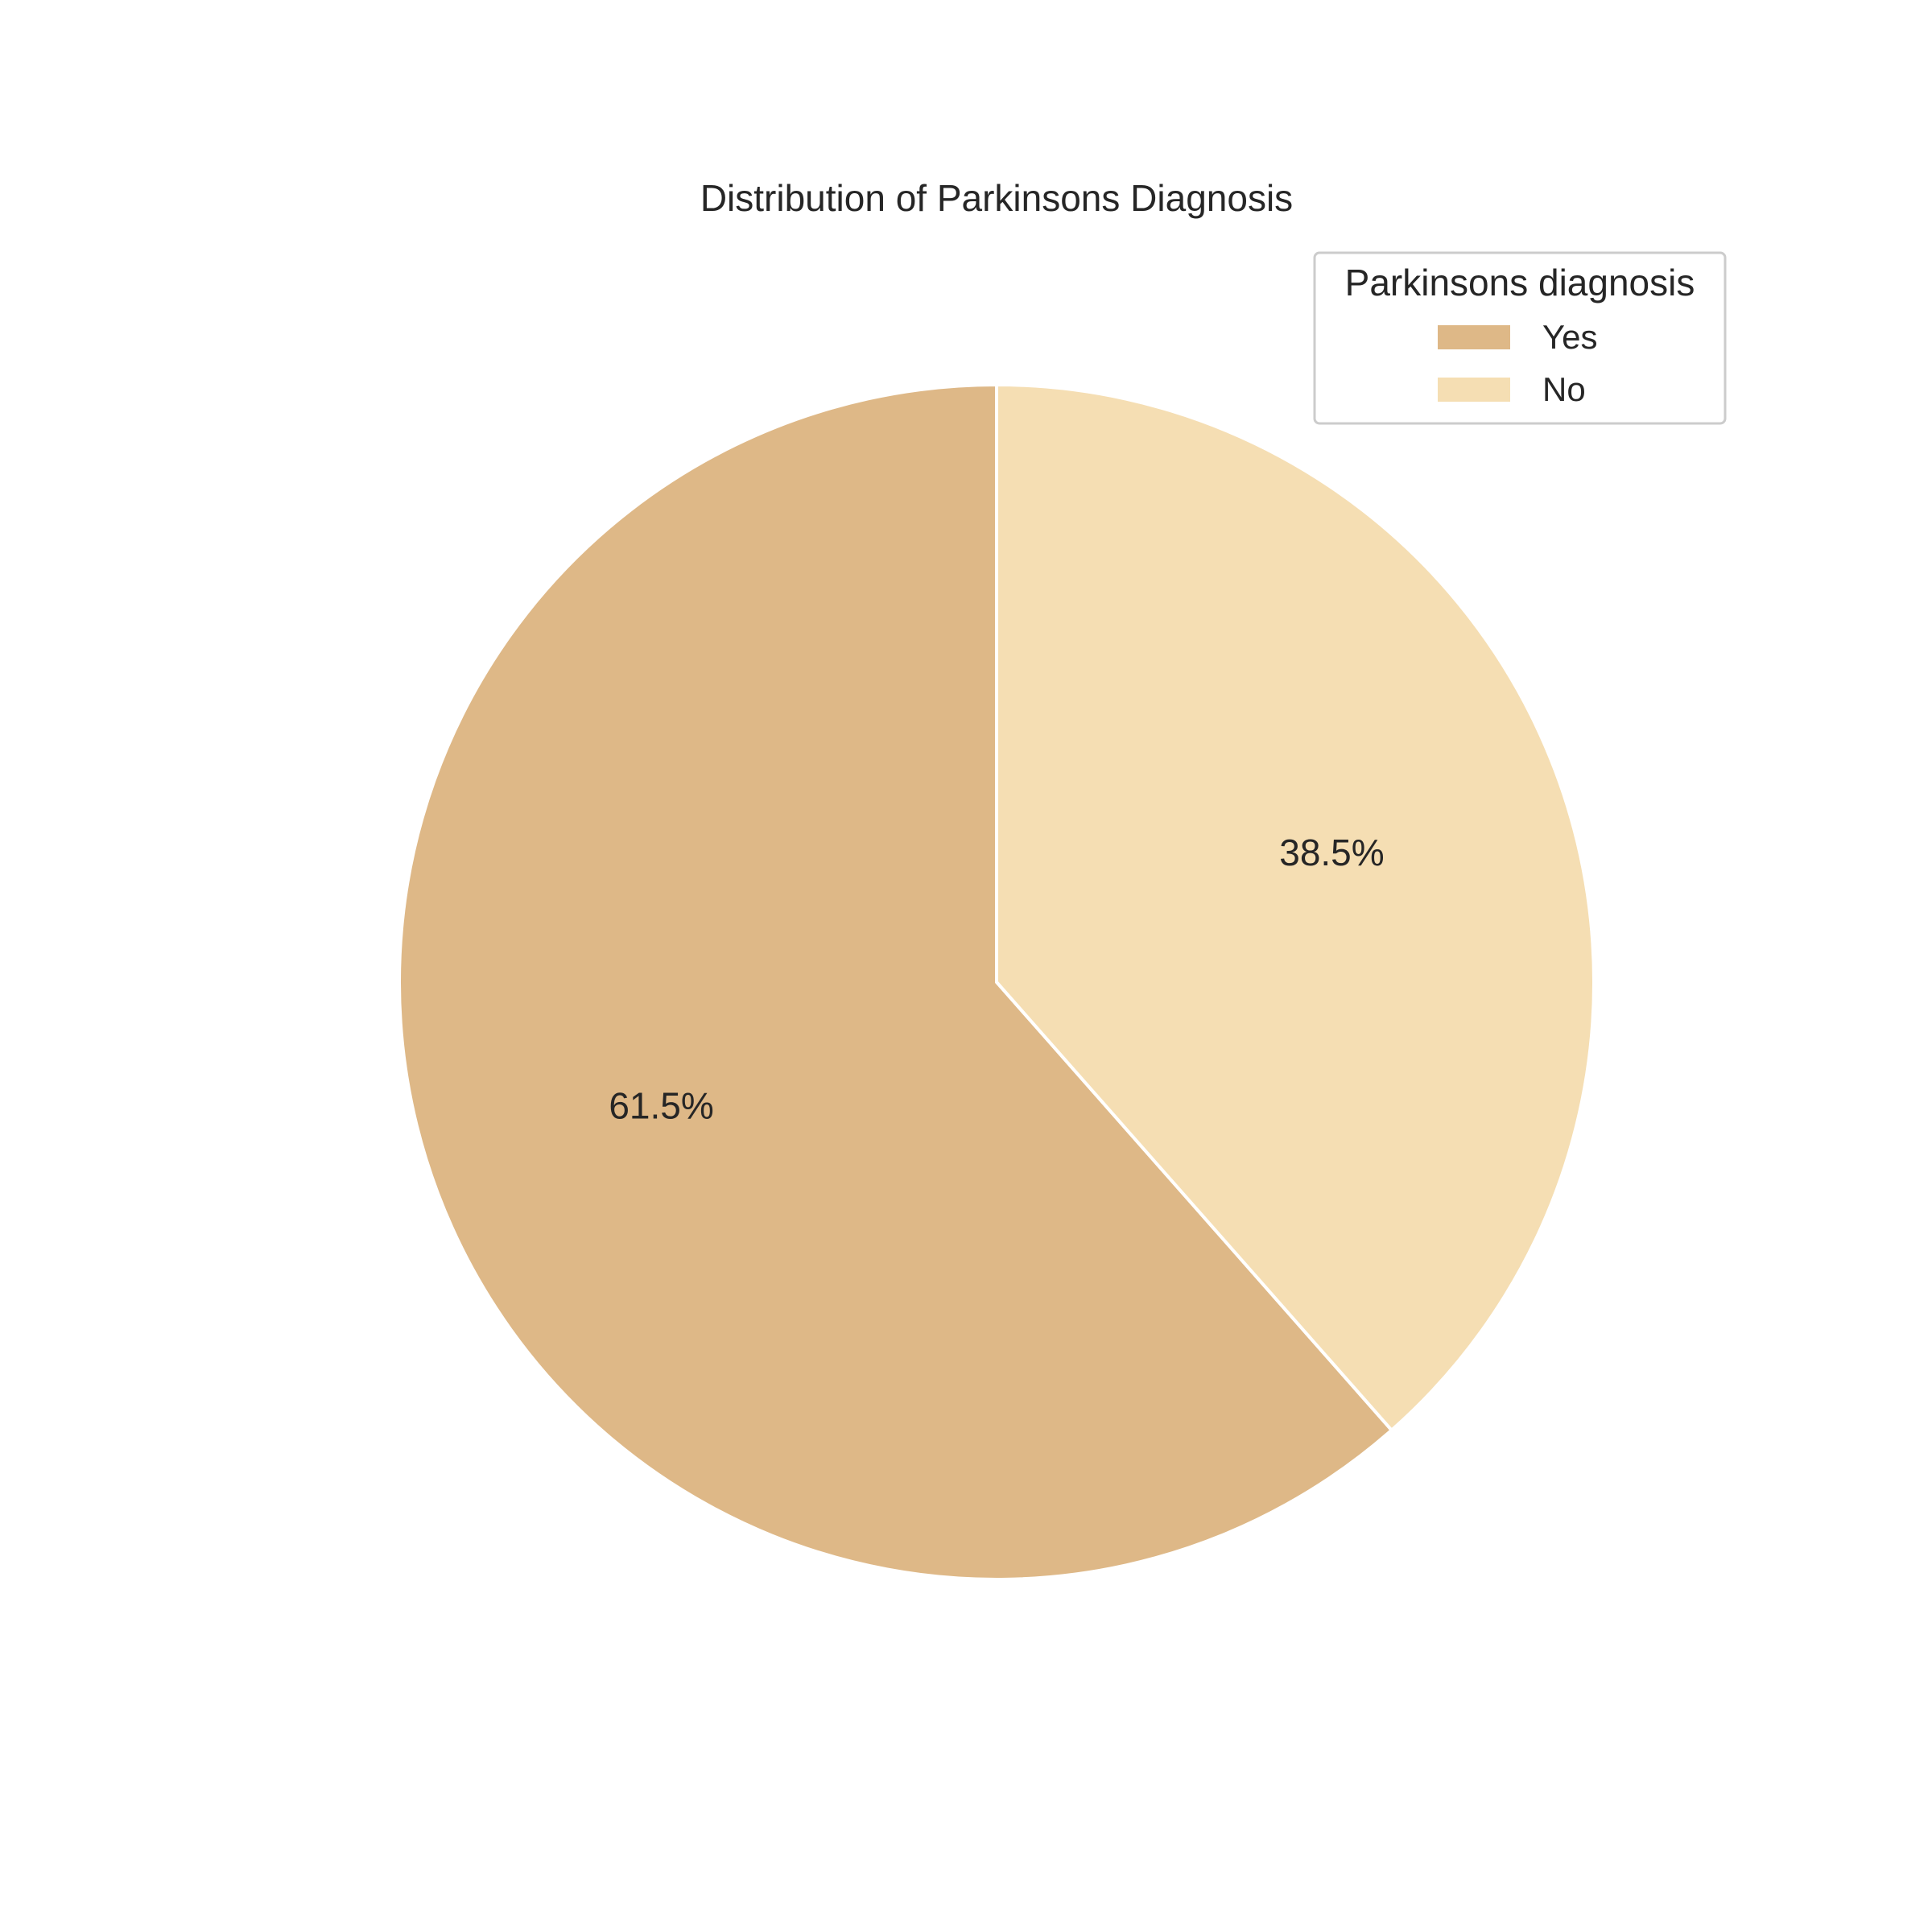  I want to click on pie-slice-labels: 61.5% 38.5%, so click(996, 979).